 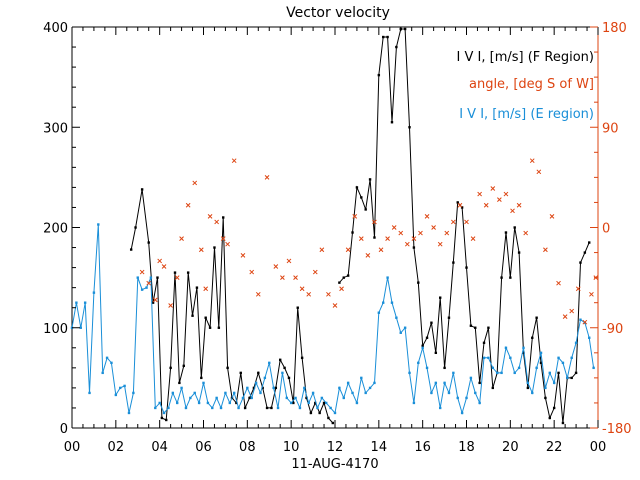 What do you see at coordinates (338, 13) in the screenshot?
I see `chart-title: Vector velocity` at bounding box center [338, 13].